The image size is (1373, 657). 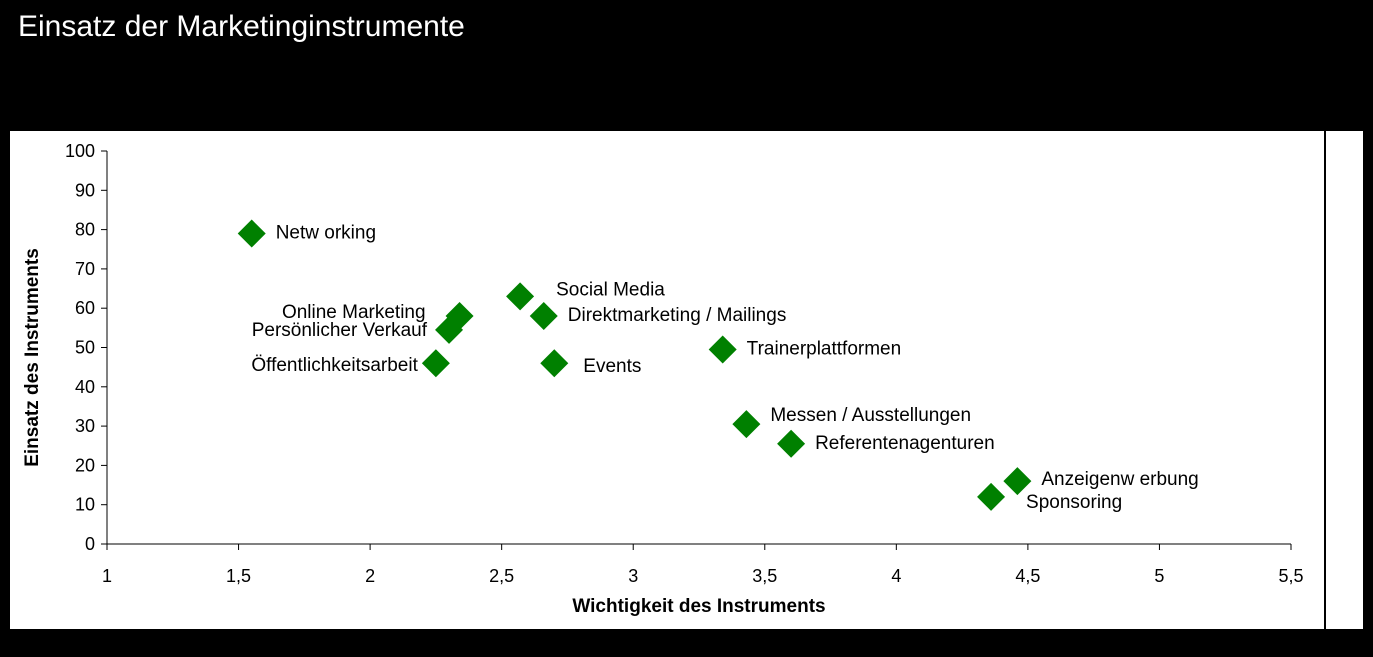 I want to click on y-tick-label: 20, so click(x=85, y=465).